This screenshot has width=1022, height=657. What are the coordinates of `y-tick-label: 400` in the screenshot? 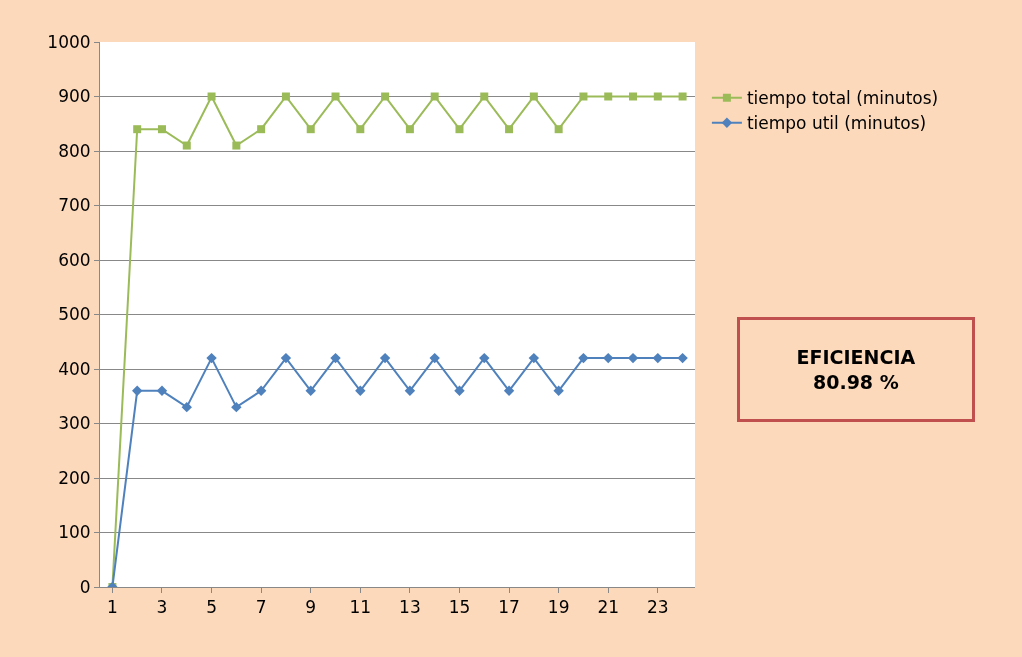 It's located at (74, 368).